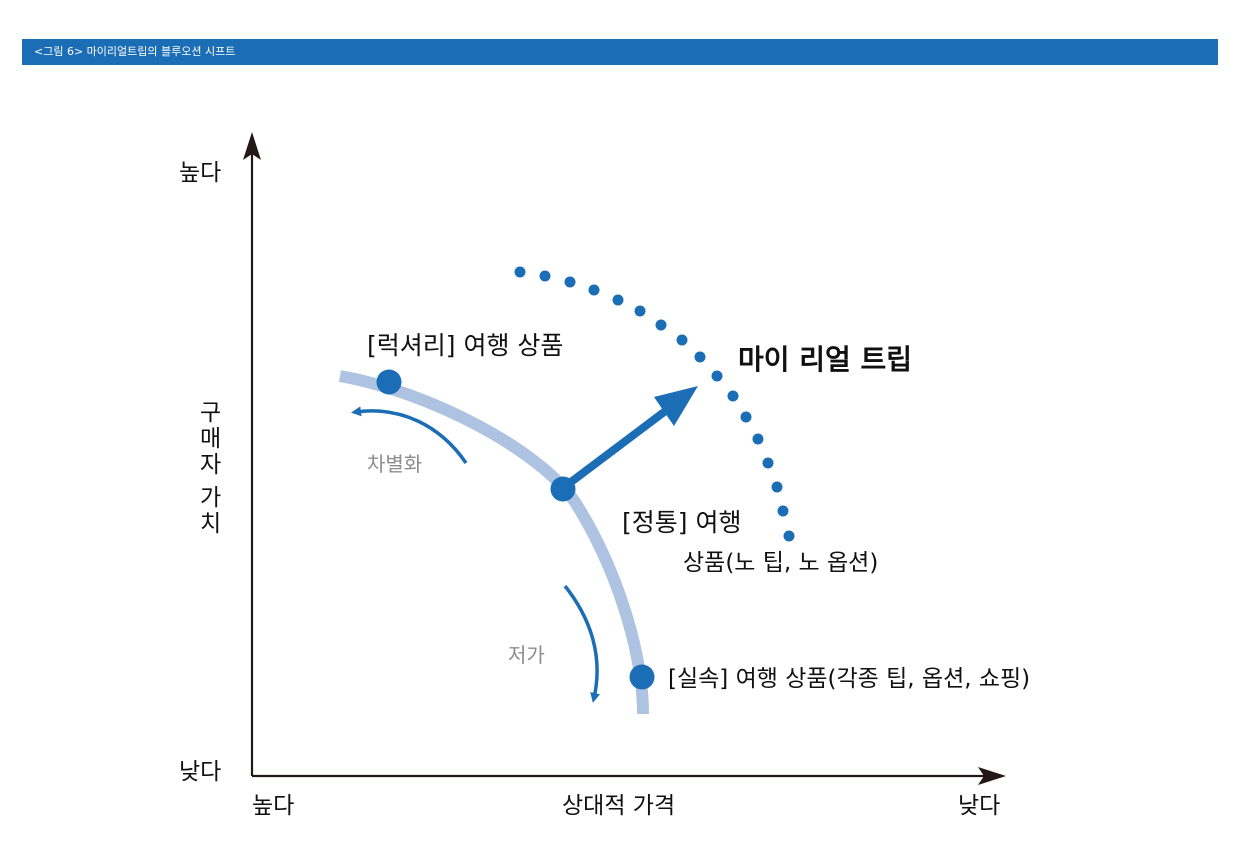 Image resolution: width=1235 pixels, height=862 pixels. What do you see at coordinates (210, 498) in the screenshot?
I see `y-axis-title-char: 가` at bounding box center [210, 498].